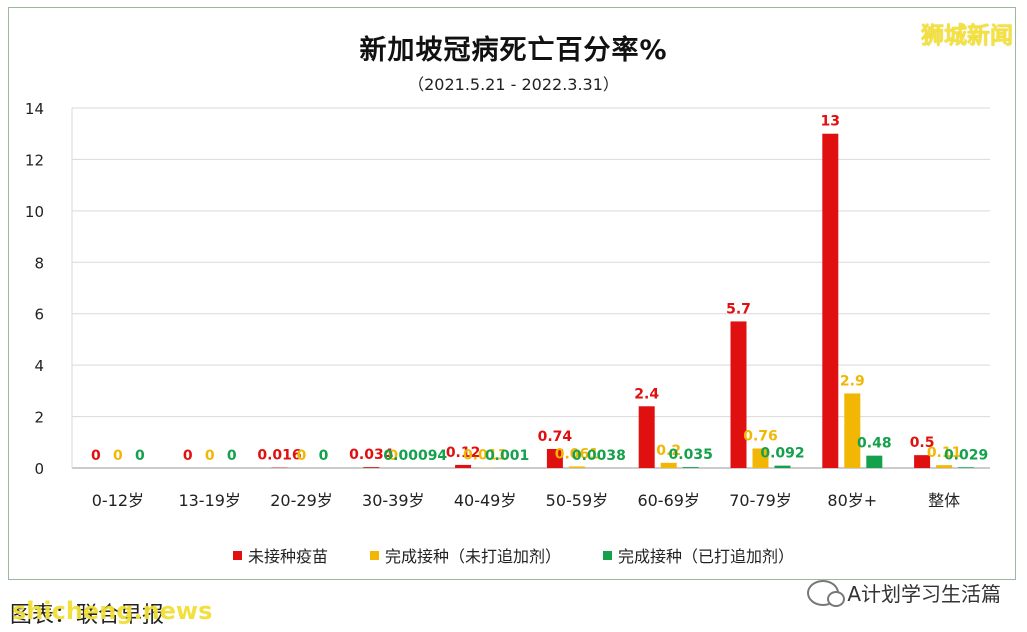  What do you see at coordinates (555, 437) in the screenshot?
I see `data-label: 0.74` at bounding box center [555, 437].